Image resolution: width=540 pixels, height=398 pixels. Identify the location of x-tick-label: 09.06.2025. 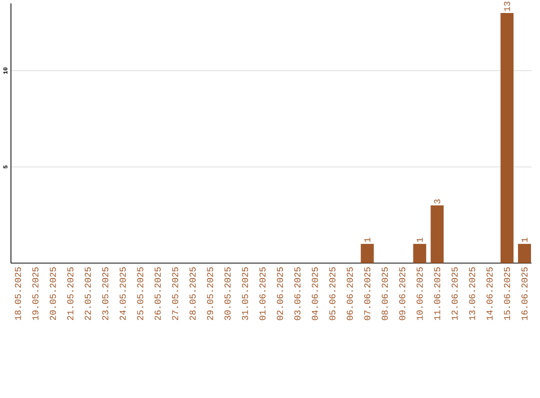
(402, 293).